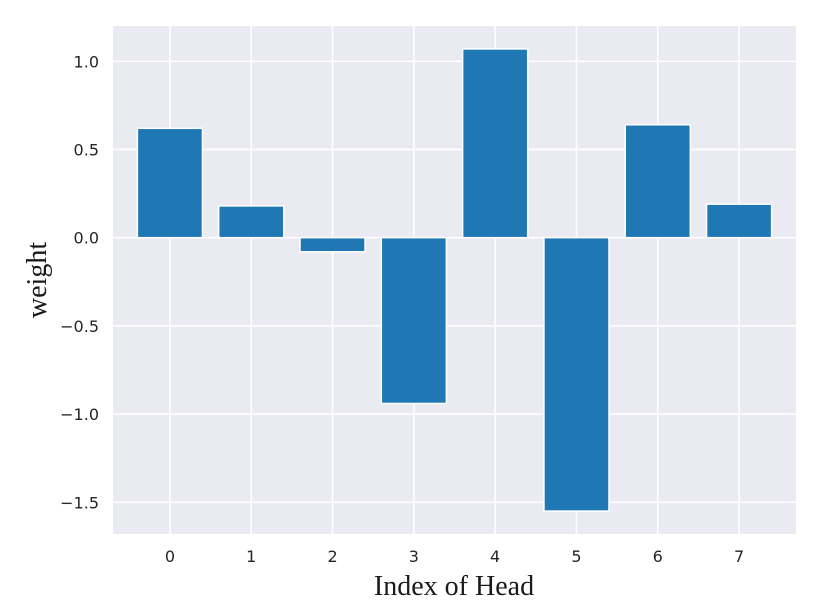 The height and width of the screenshot is (615, 814). Describe the element at coordinates (332, 556) in the screenshot. I see `x-tick-label: 2` at that location.